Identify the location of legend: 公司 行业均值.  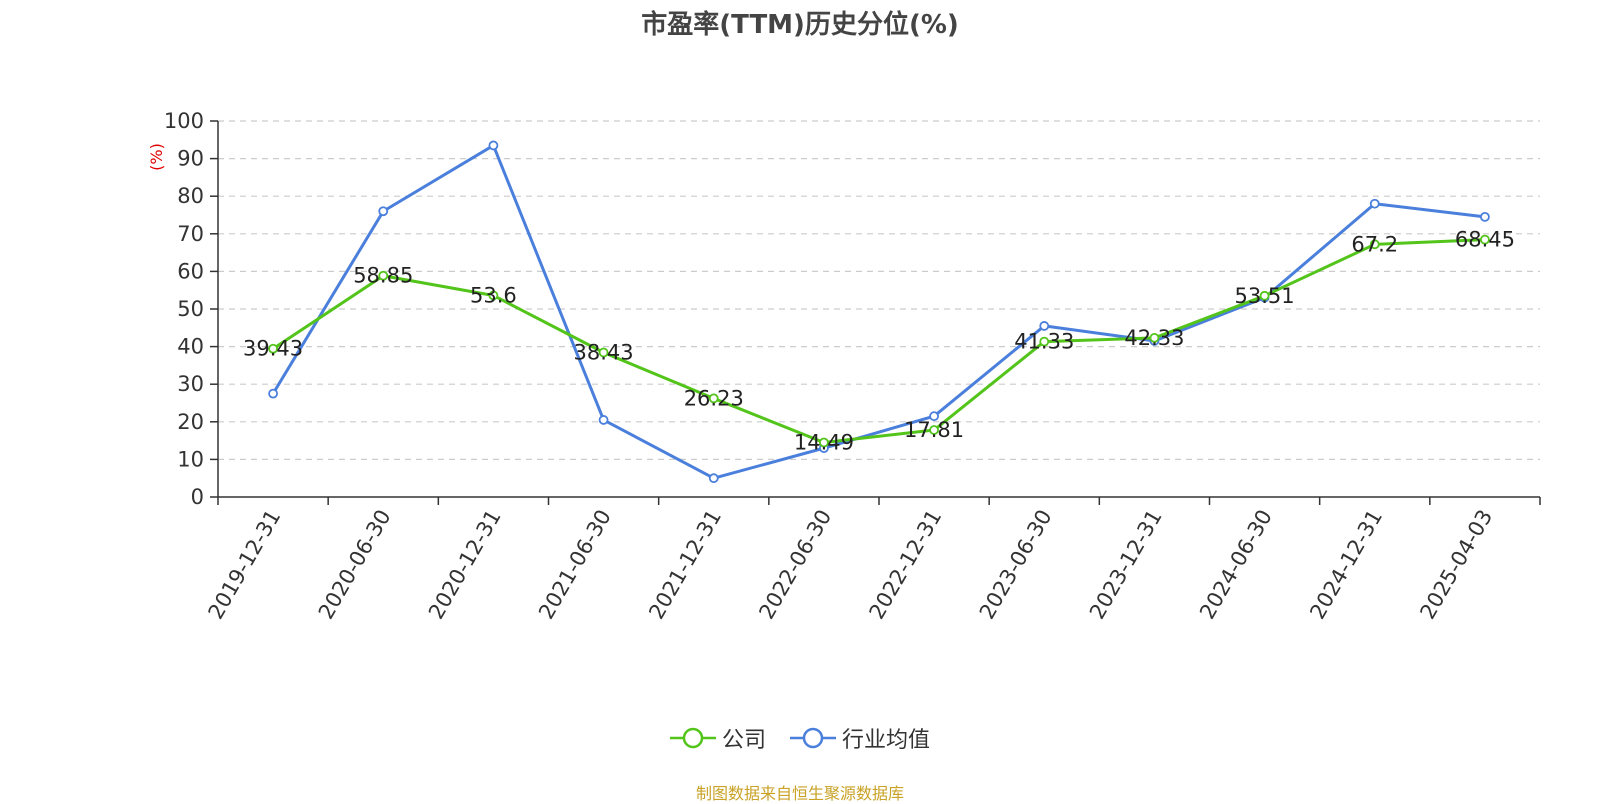
(800, 738).